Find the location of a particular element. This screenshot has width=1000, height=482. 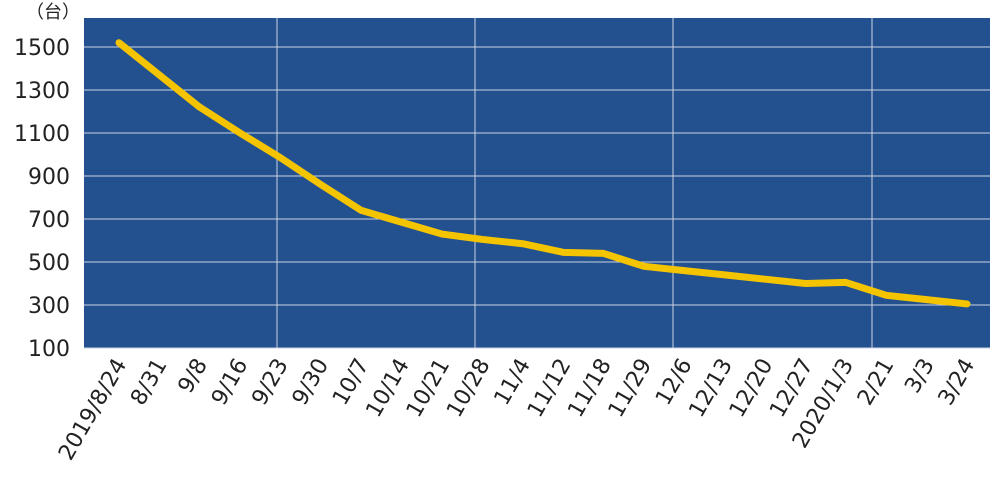

x-tick-label: 9/23 is located at coordinates (270, 382).